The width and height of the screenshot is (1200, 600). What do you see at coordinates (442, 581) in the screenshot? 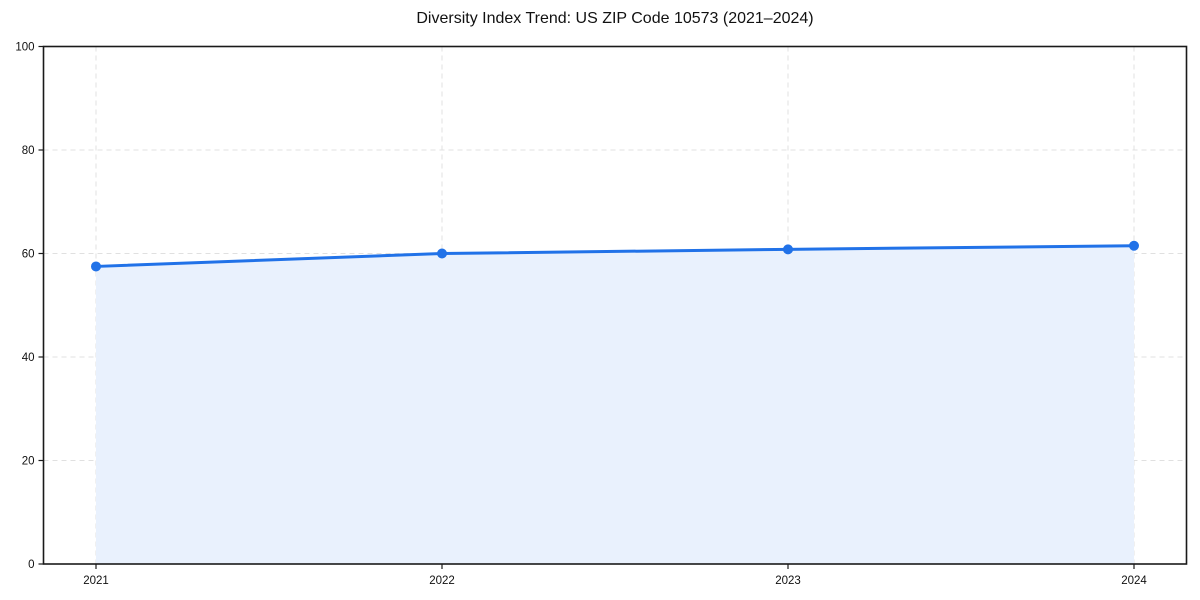
I see `x-tick-label: 2022` at bounding box center [442, 581].